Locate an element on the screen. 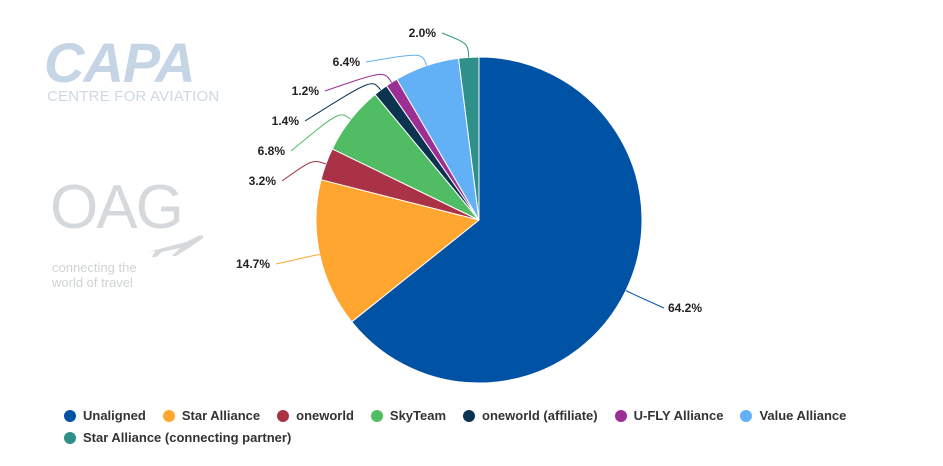 Image resolution: width=943 pixels, height=466 pixels. capa-logo-subtitle: CENTRE FOR AVIATION is located at coordinates (133, 96).